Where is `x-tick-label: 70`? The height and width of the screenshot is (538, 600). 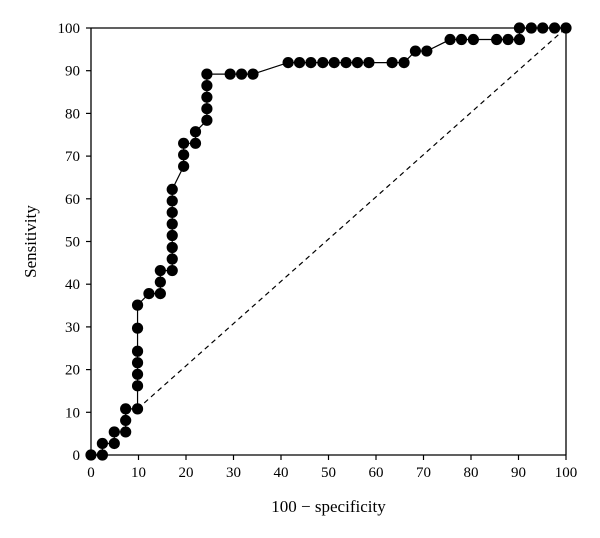 x-tick-label: 70 is located at coordinates (423, 473).